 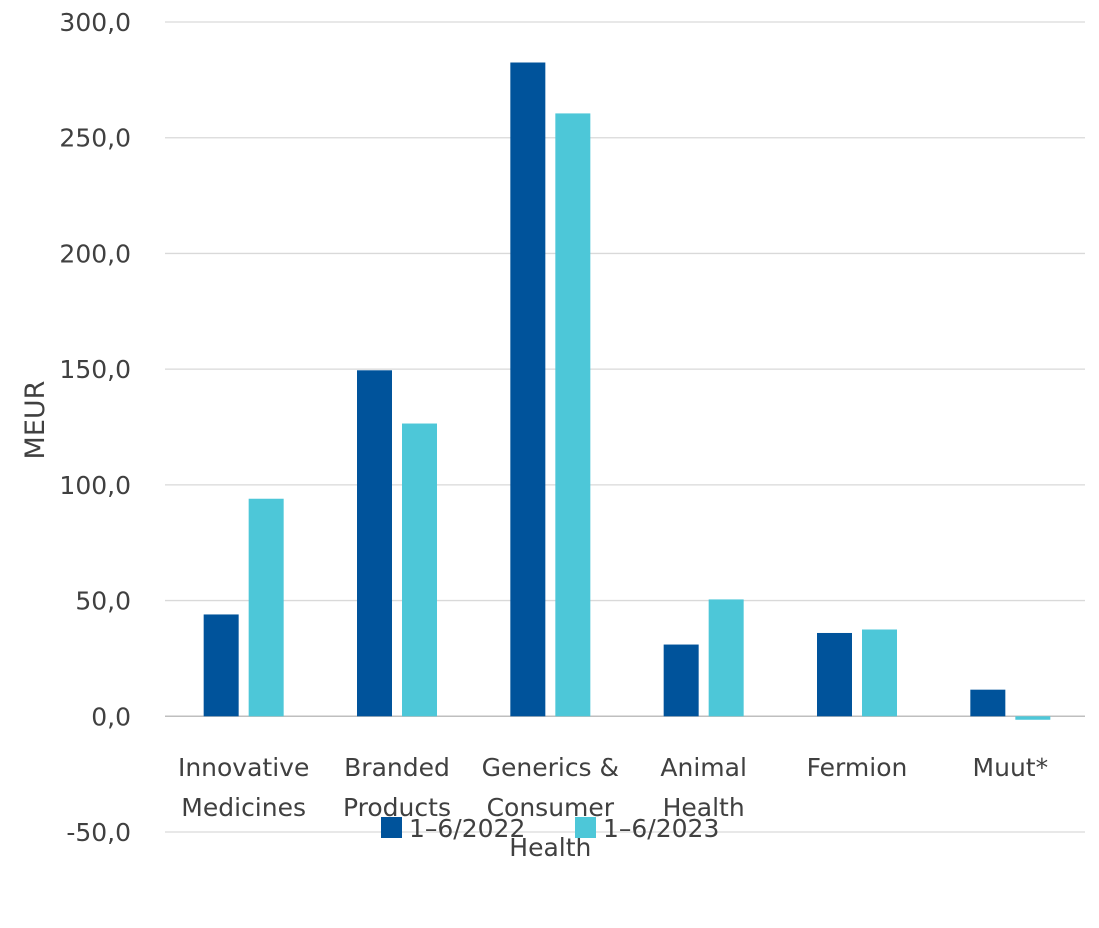 I want to click on y-tick-label: 250,0, so click(x=95, y=138).